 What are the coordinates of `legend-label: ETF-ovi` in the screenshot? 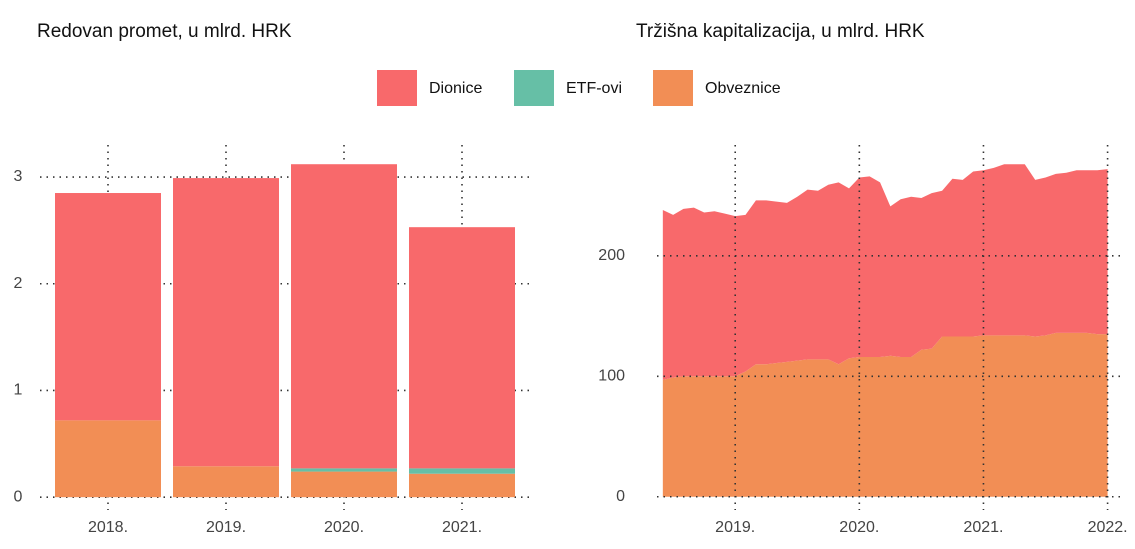 It's located at (594, 88).